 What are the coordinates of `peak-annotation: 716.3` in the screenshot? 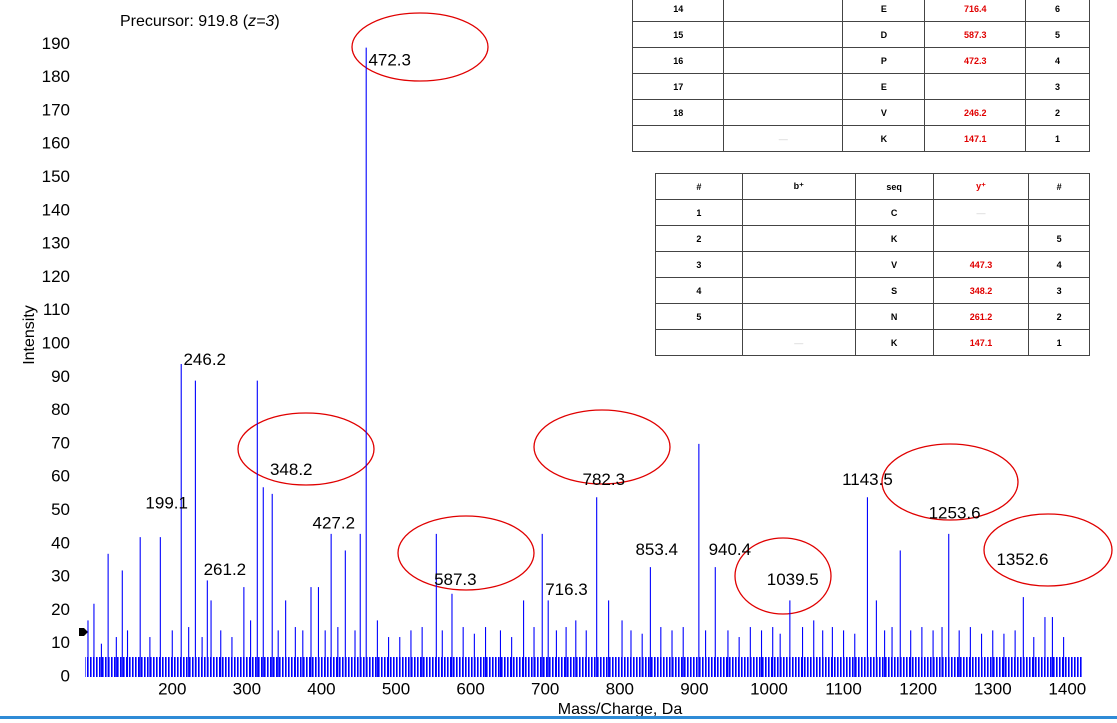 It's located at (566, 589).